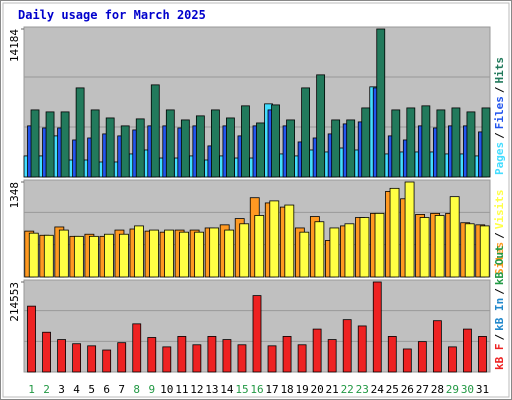  I want to click on legend-entry: kB F, so click(499, 357).